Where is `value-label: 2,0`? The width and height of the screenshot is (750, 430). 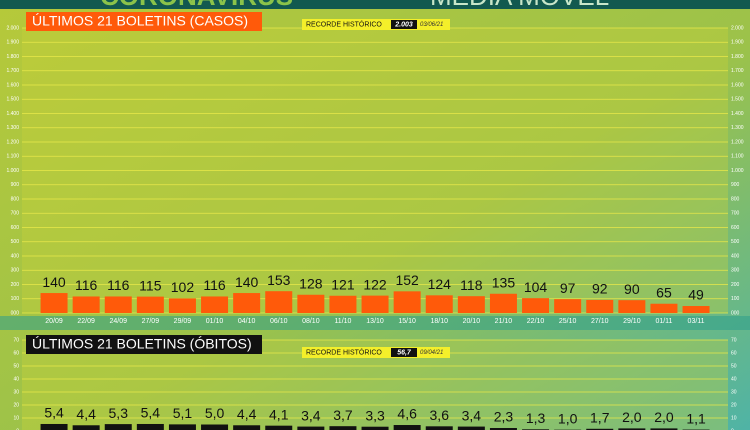 value-label: 2,0 is located at coordinates (632, 417).